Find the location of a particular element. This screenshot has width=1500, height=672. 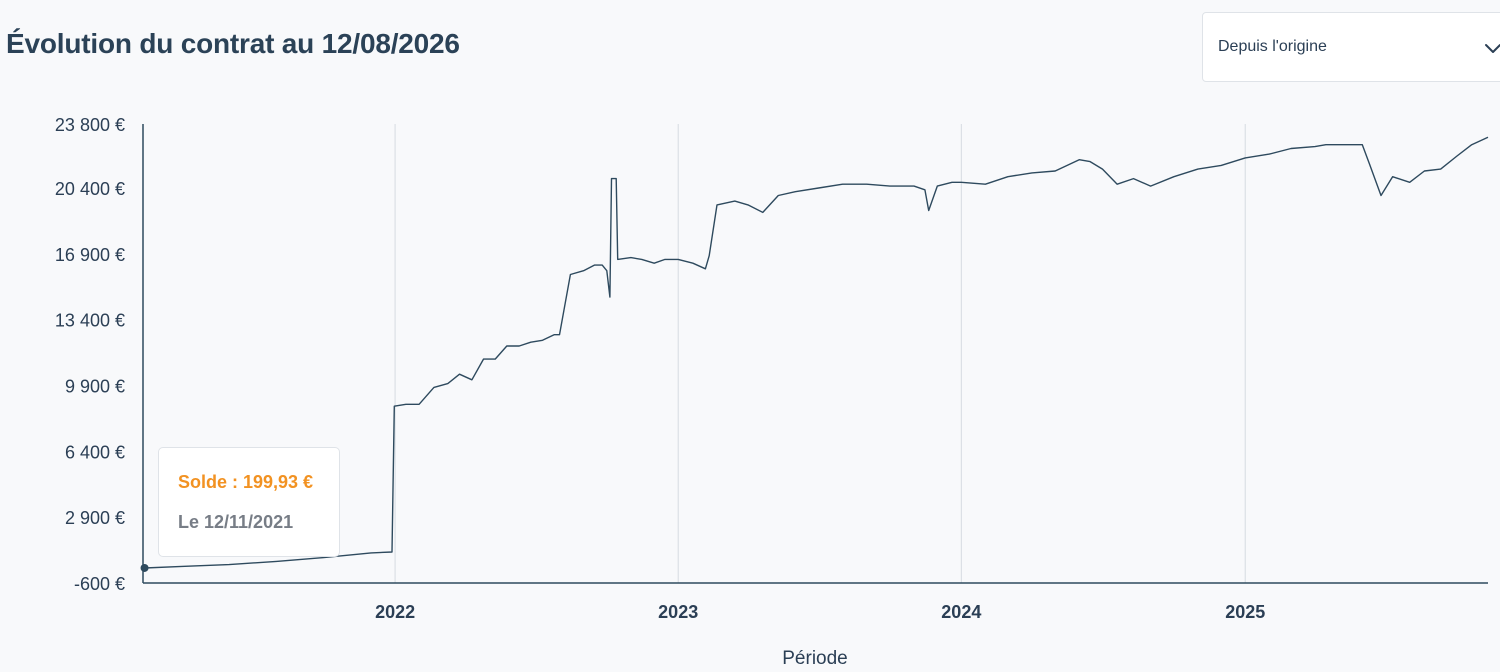

y-tick-label: 16 900 € is located at coordinates (90, 255).